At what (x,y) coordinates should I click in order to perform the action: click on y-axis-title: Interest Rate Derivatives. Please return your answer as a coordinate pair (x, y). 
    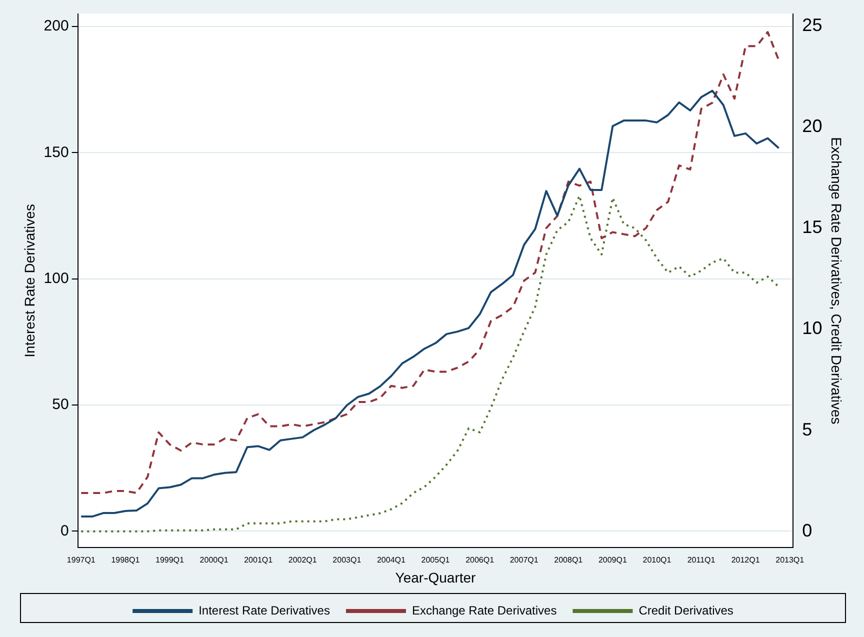
    Looking at the image, I should click on (29, 281).